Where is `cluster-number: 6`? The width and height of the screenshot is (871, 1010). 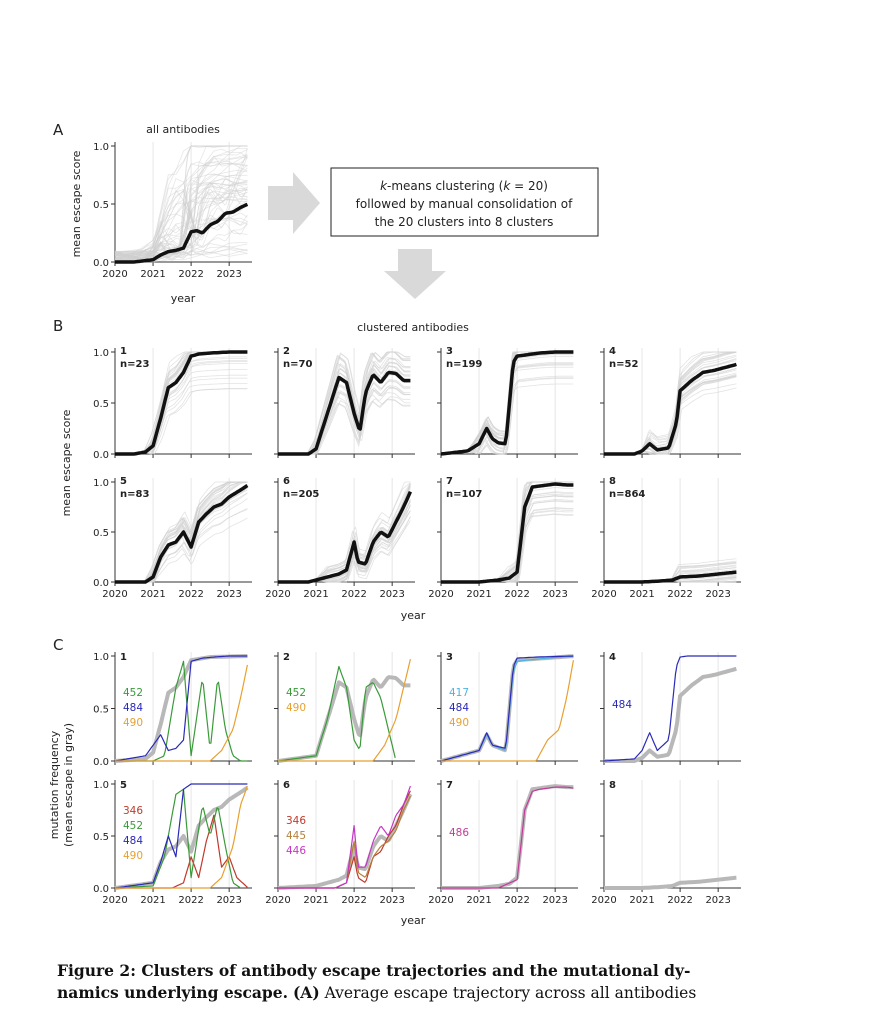 cluster-number: 6 is located at coordinates (286, 785).